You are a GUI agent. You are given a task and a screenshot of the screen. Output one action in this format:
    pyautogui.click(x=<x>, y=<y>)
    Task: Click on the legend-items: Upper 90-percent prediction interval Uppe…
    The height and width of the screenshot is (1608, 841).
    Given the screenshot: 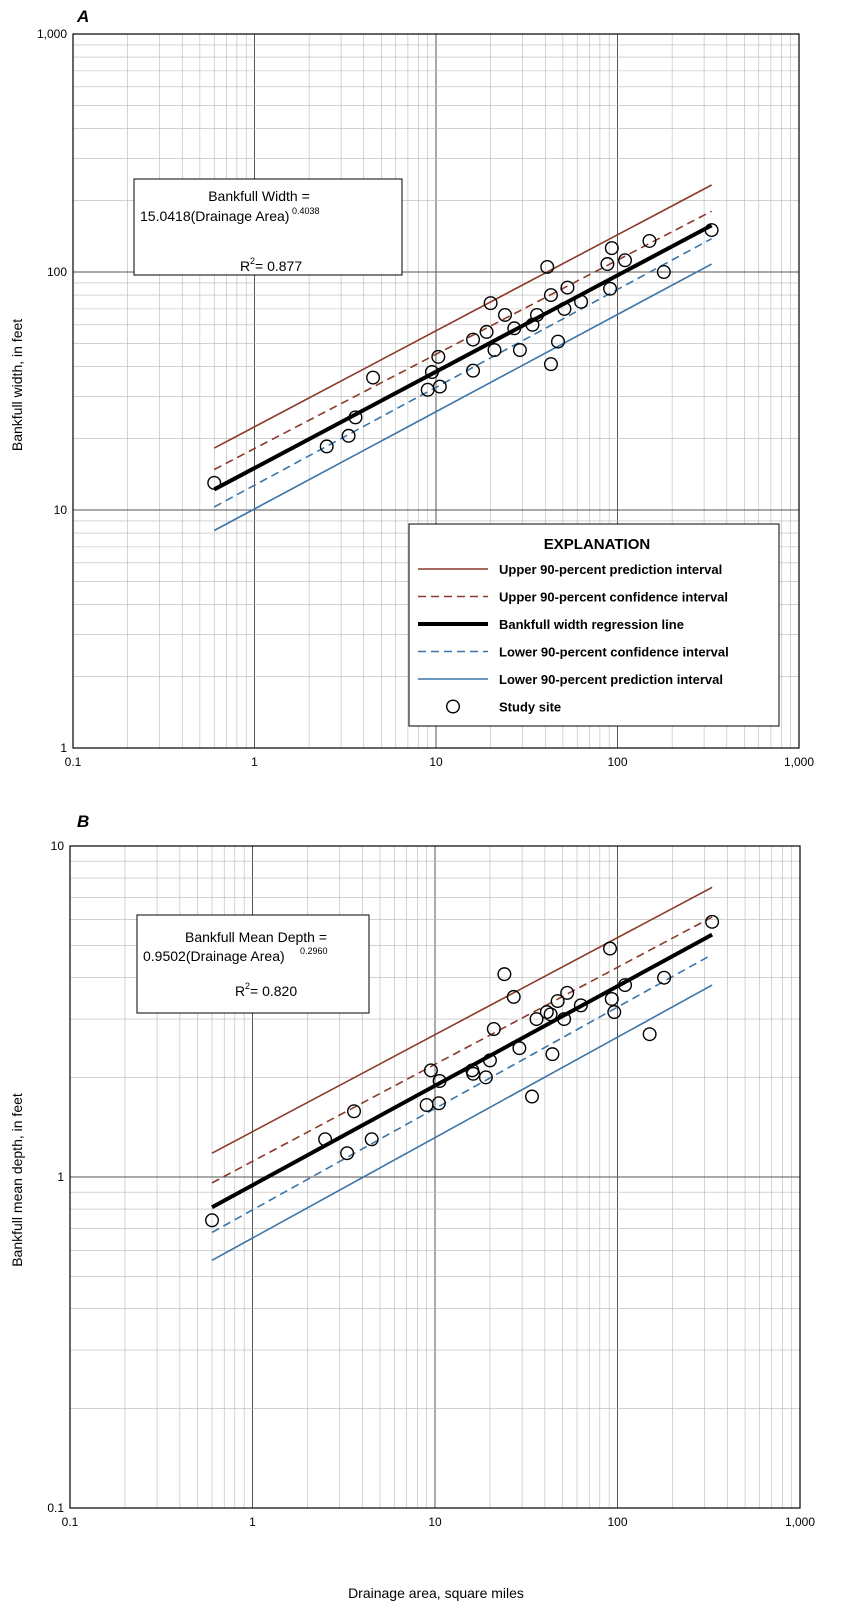 What is the action you would take?
    pyautogui.click(x=573, y=638)
    